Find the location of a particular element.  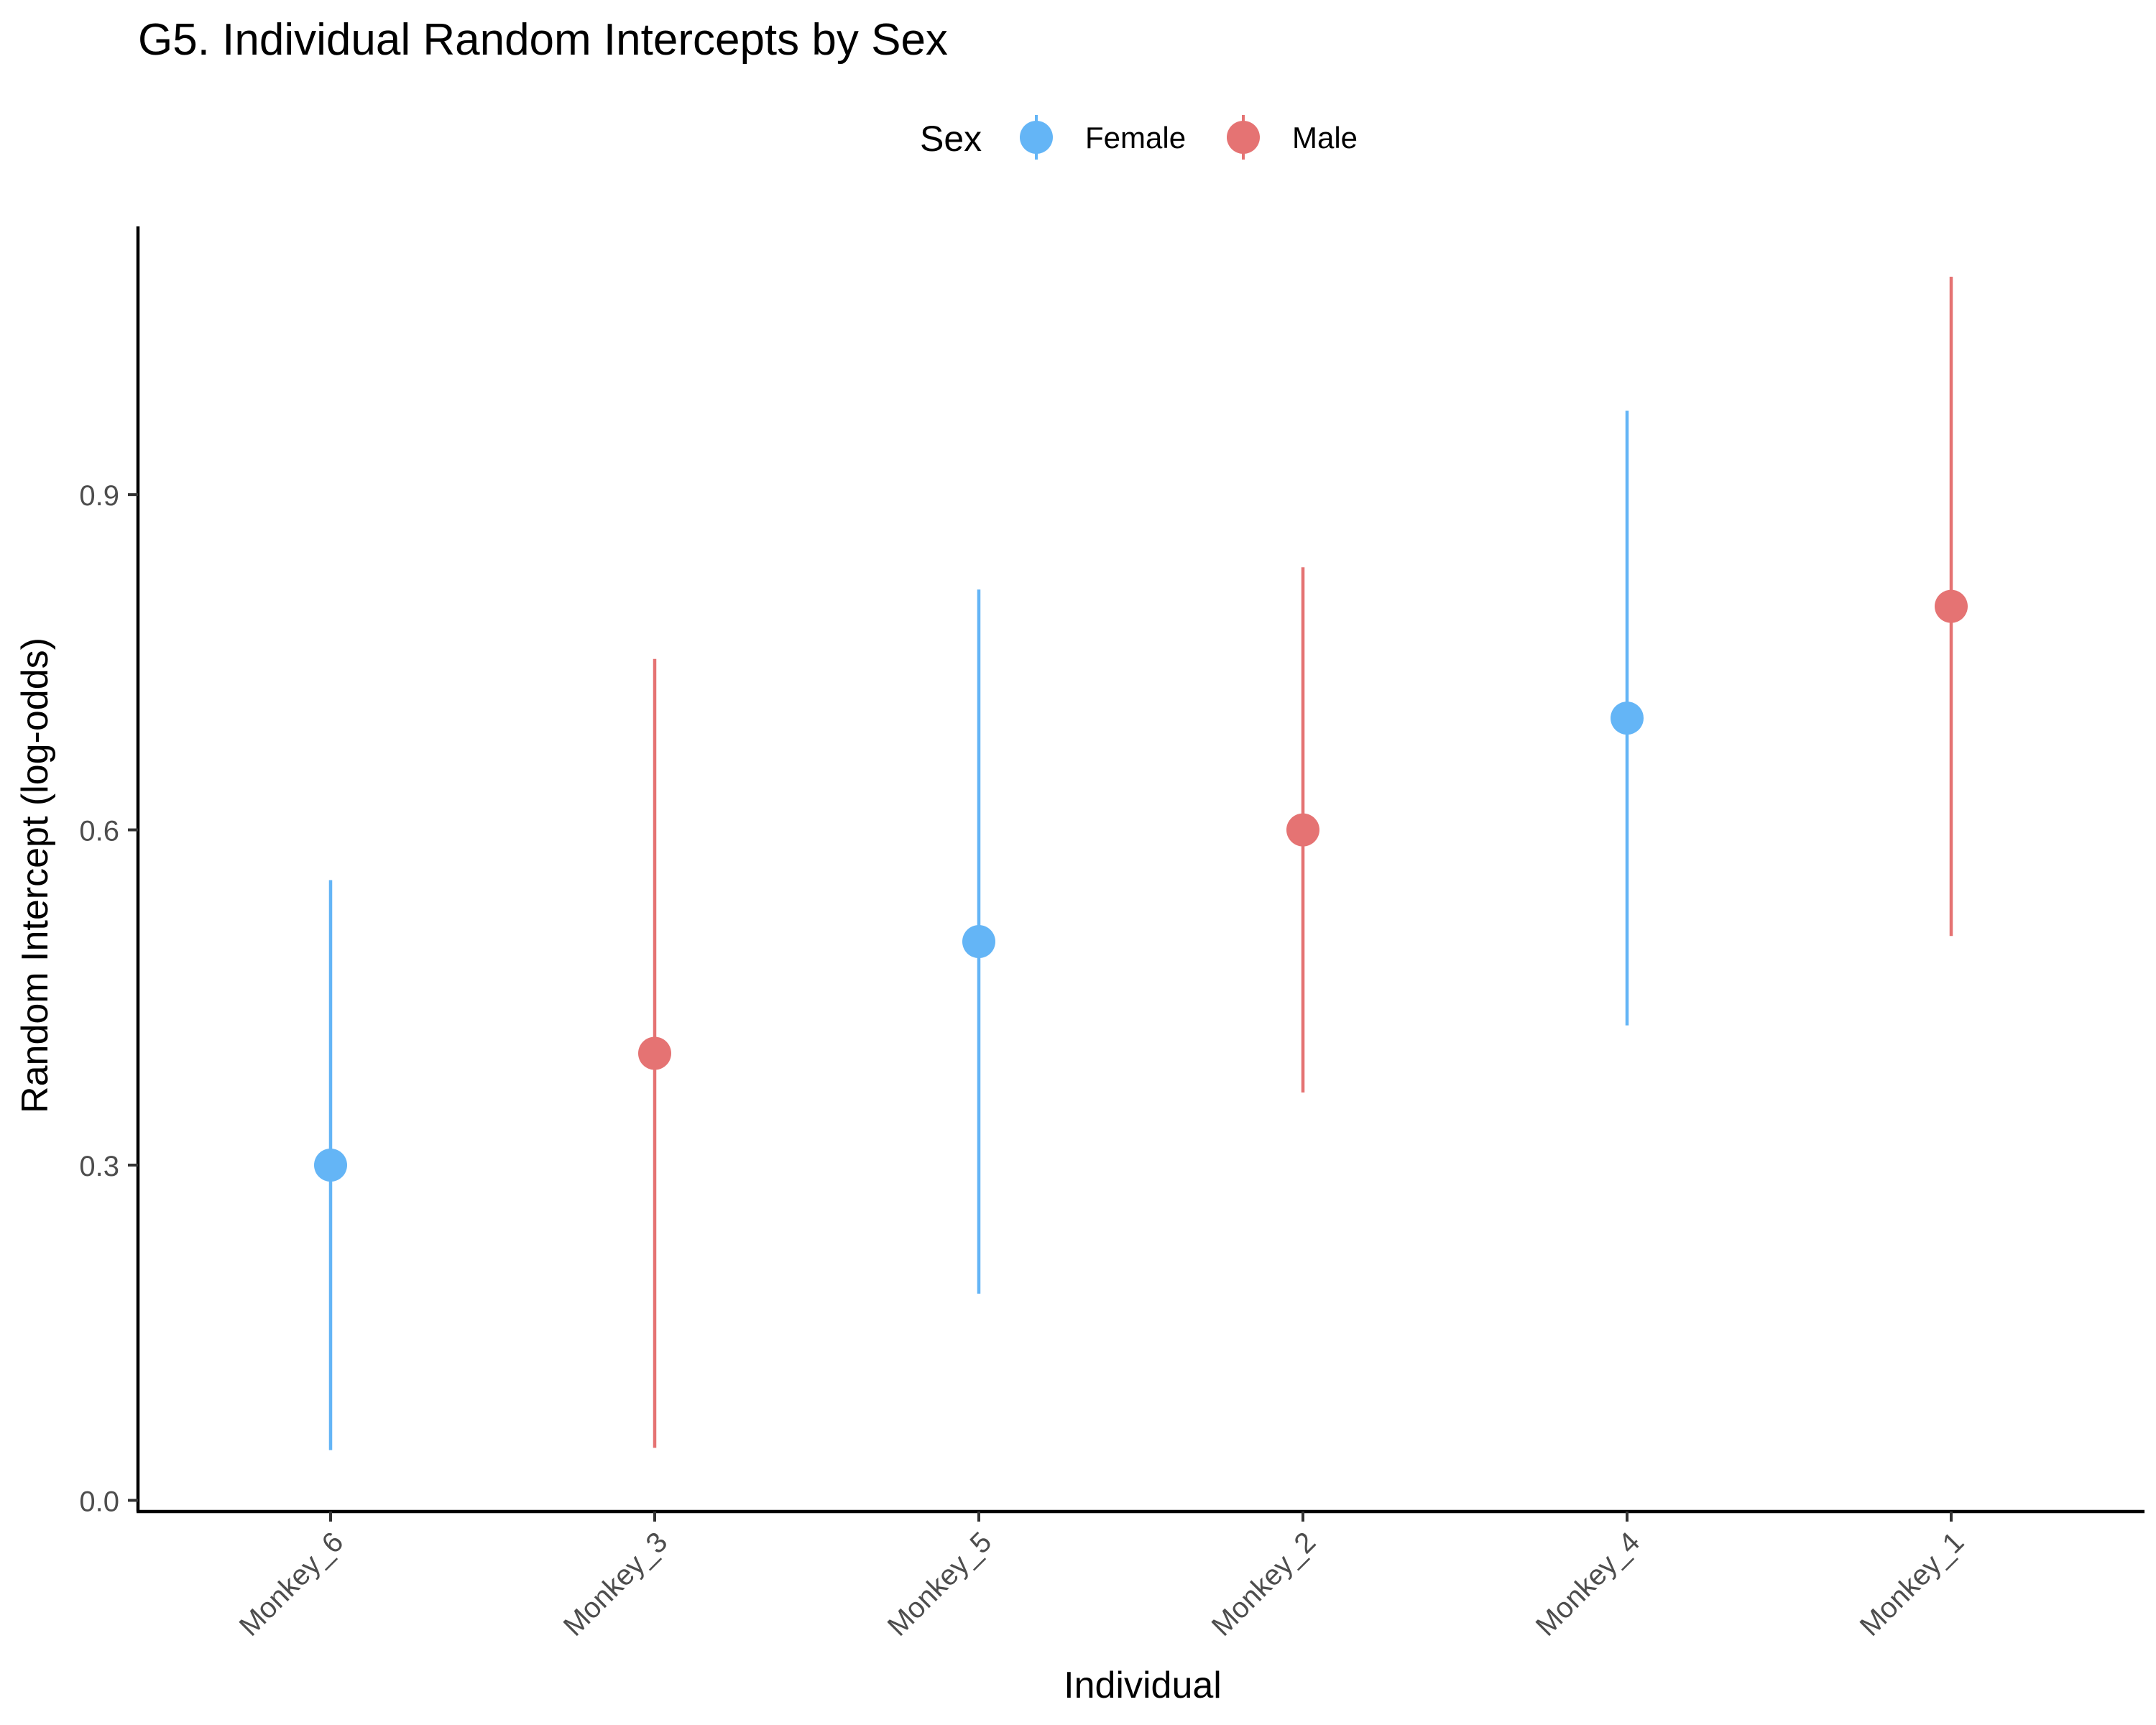

y-tick-label: 0.6 is located at coordinates (99, 831).